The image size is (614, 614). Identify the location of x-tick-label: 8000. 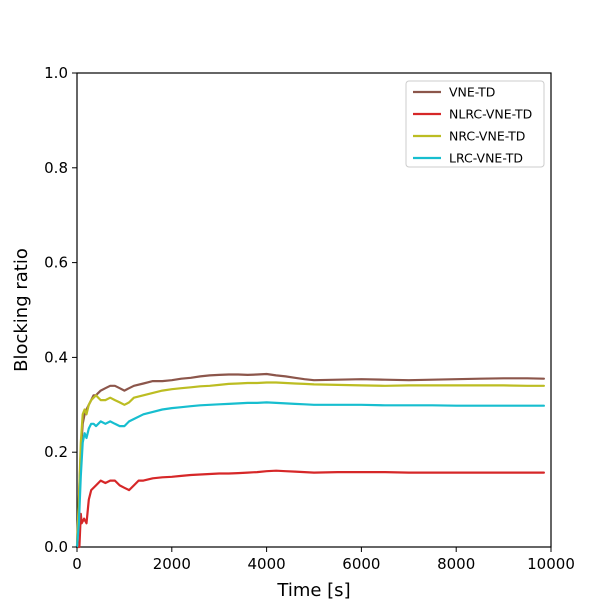
(456, 564).